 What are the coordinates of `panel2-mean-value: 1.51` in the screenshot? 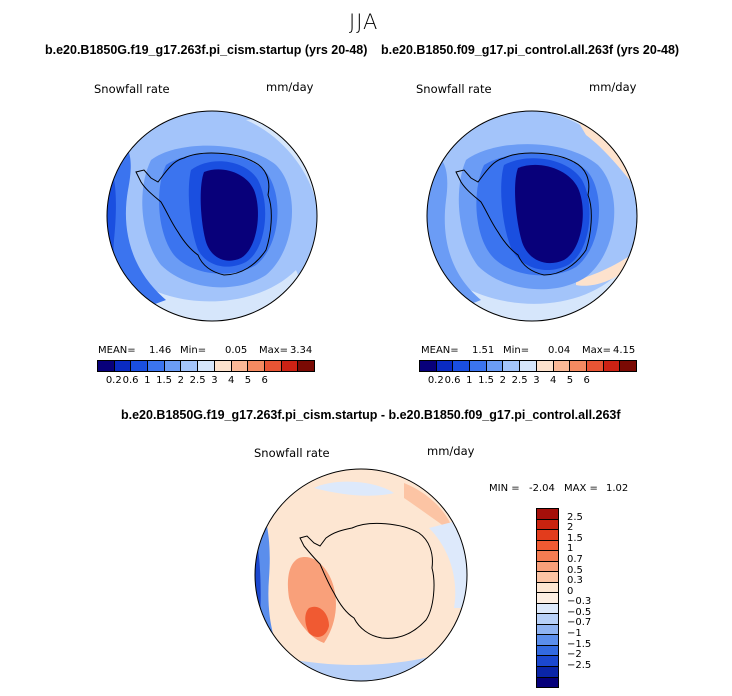 It's located at (483, 350).